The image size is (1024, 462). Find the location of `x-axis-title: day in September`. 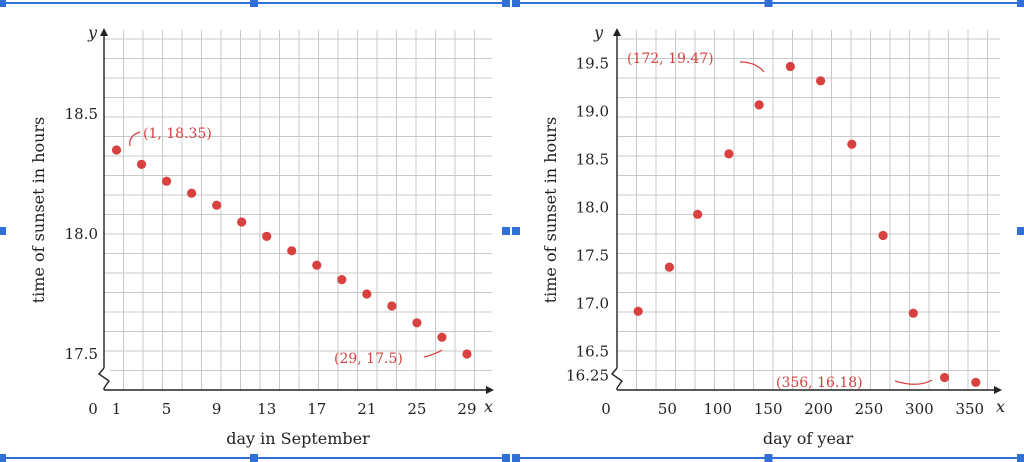

x-axis-title: day in September is located at coordinates (298, 438).